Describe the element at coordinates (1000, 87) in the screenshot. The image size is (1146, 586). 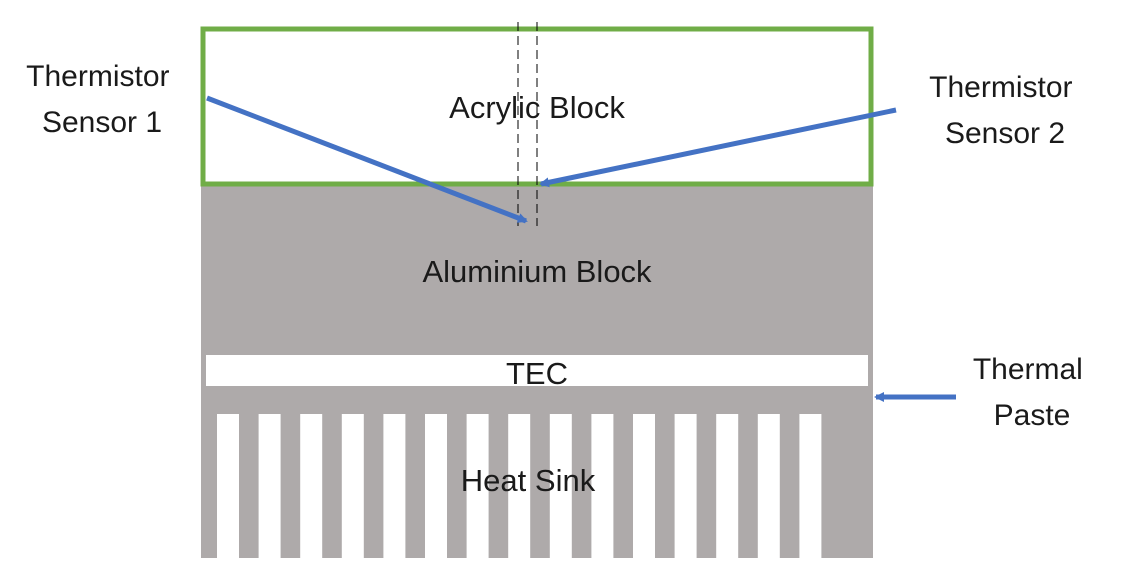
I see `thermistor-sensor-2-line-1: Thermistor` at that location.